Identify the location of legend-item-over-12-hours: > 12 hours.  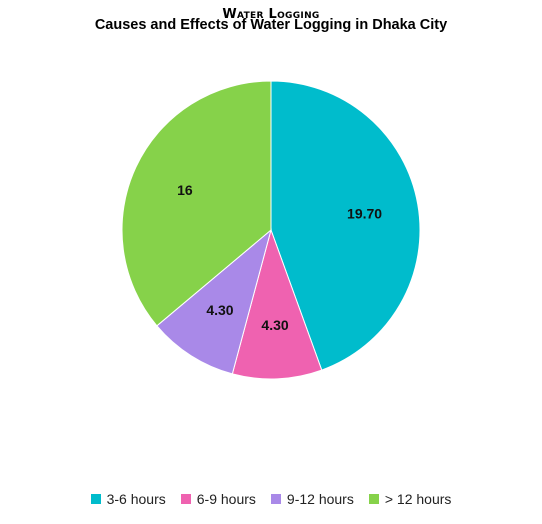
(410, 499).